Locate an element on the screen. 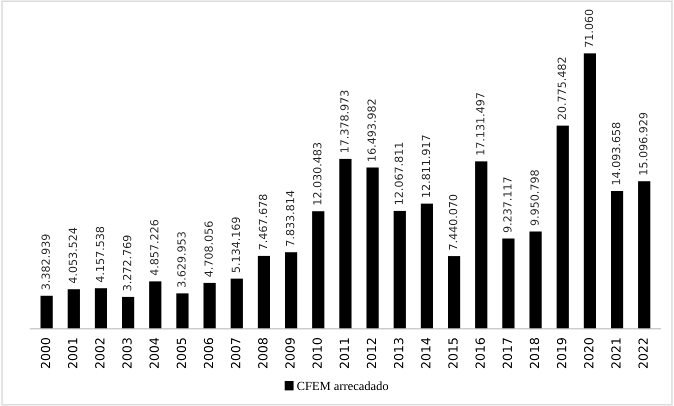 Image resolution: width=674 pixels, height=406 pixels. x-tick-label: 2022 is located at coordinates (643, 353).